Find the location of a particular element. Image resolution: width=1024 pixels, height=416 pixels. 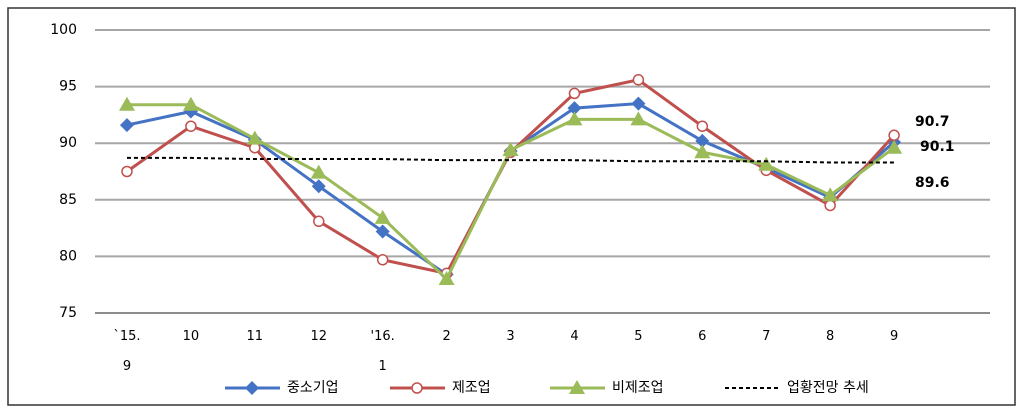

x-tick-label: 6 is located at coordinates (702, 336).